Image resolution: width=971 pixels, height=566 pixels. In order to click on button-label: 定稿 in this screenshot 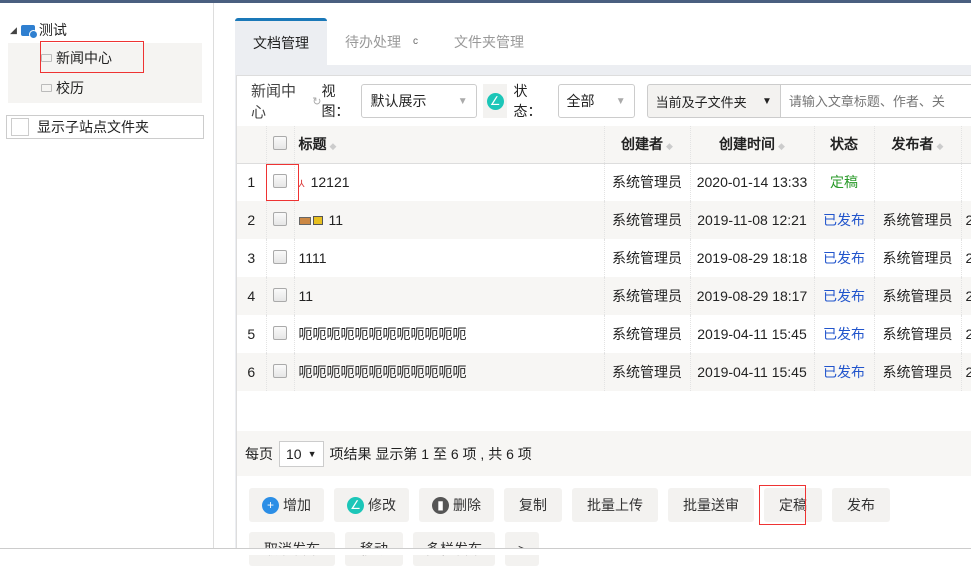, I will do `click(793, 505)`.